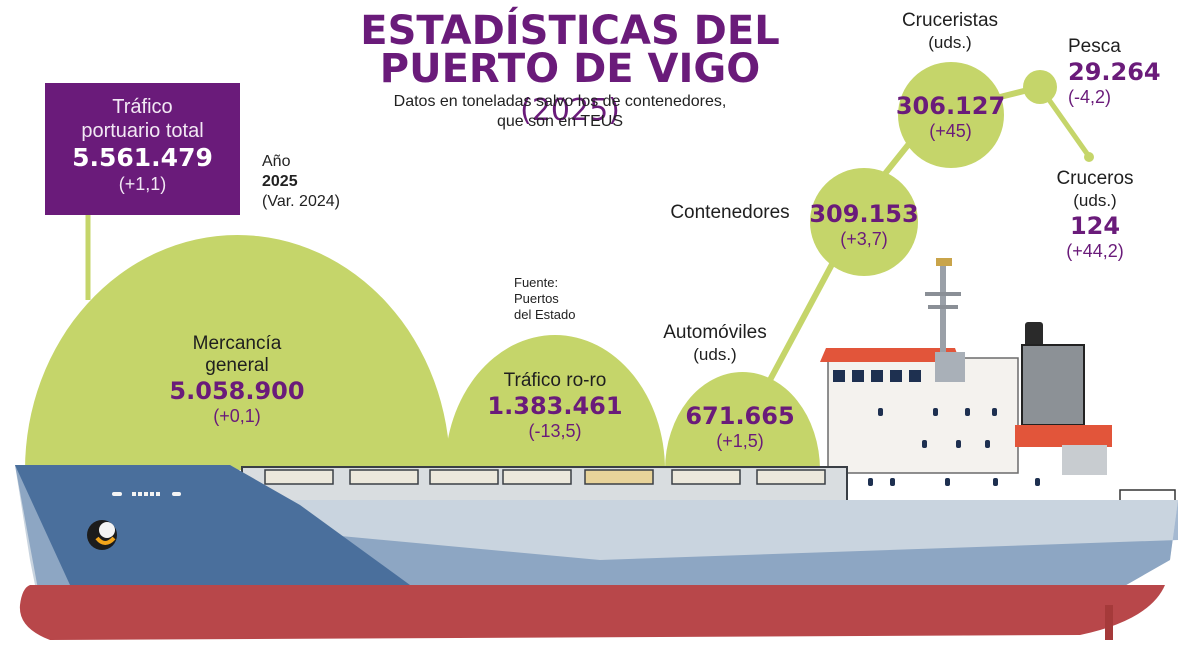 Image resolution: width=1200 pixels, height=660 pixels. What do you see at coordinates (864, 214) in the screenshot?
I see `containers-value: 309.153` at bounding box center [864, 214].